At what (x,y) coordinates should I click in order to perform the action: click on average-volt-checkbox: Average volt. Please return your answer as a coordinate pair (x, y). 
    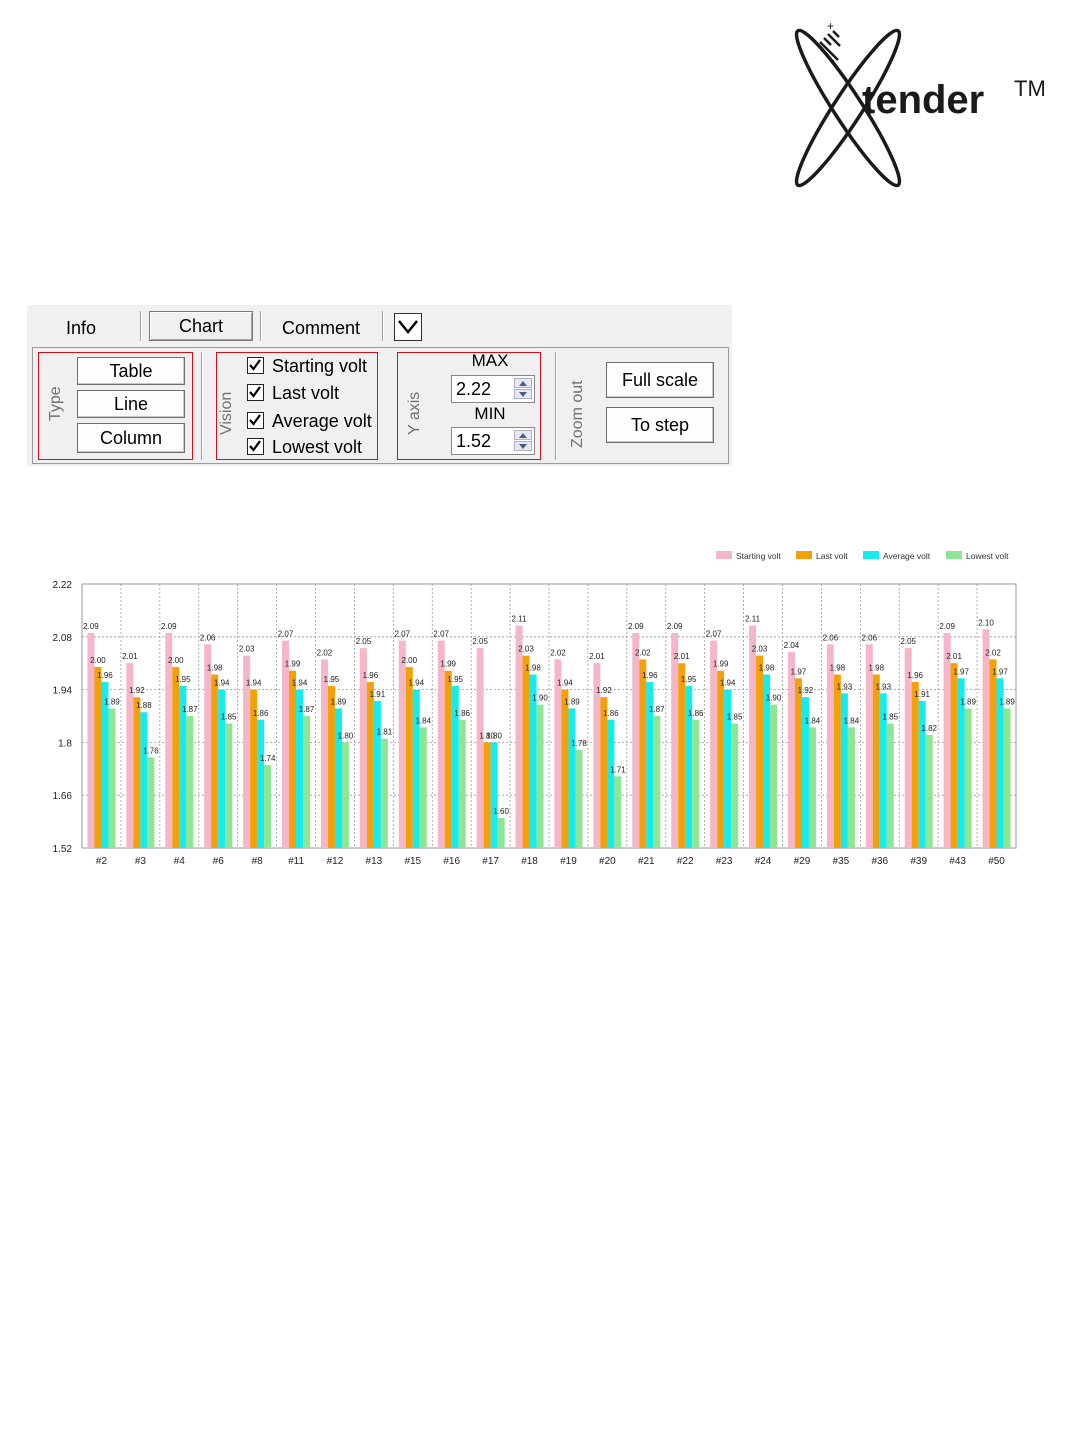
    Looking at the image, I should click on (309, 421).